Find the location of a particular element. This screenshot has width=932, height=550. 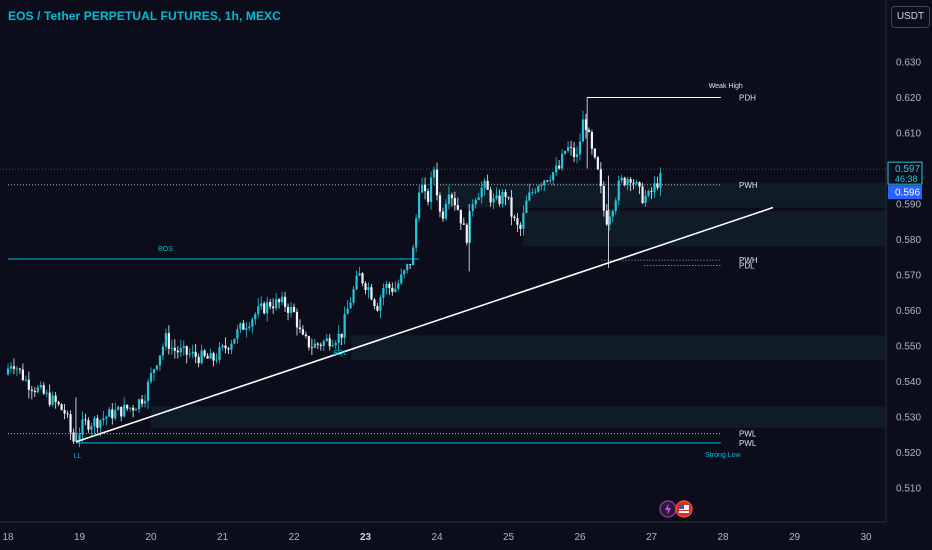

event-icons is located at coordinates (676, 509).